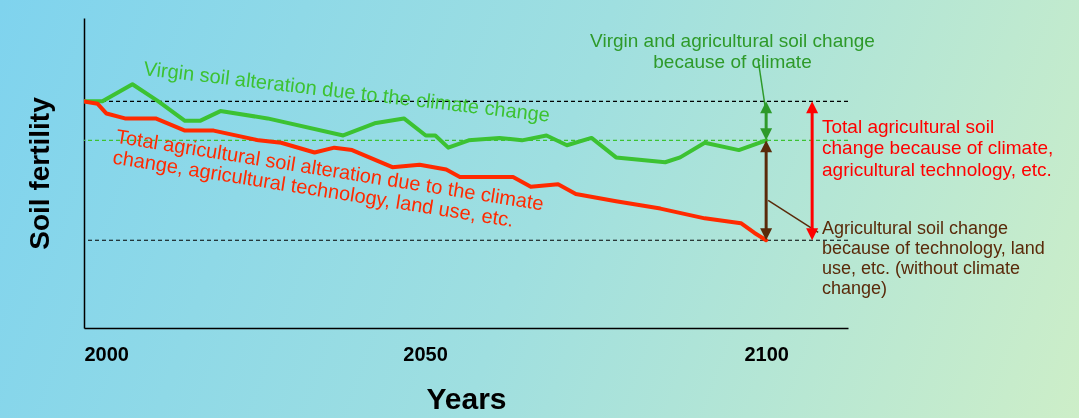 The width and height of the screenshot is (1079, 418). Describe the element at coordinates (732, 51) in the screenshot. I see `text: Virgin and agricultural soil change because of climate` at that location.